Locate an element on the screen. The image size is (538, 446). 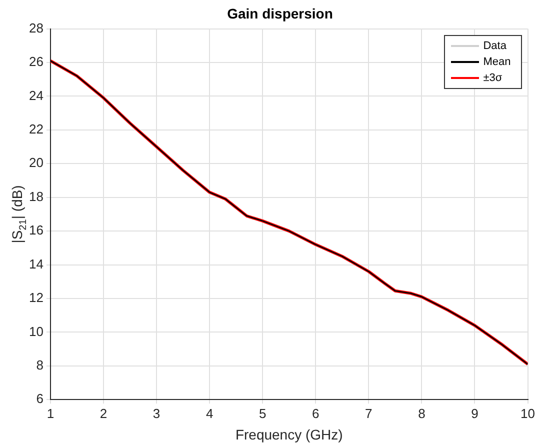
x-tick-label: 4 is located at coordinates (210, 413).